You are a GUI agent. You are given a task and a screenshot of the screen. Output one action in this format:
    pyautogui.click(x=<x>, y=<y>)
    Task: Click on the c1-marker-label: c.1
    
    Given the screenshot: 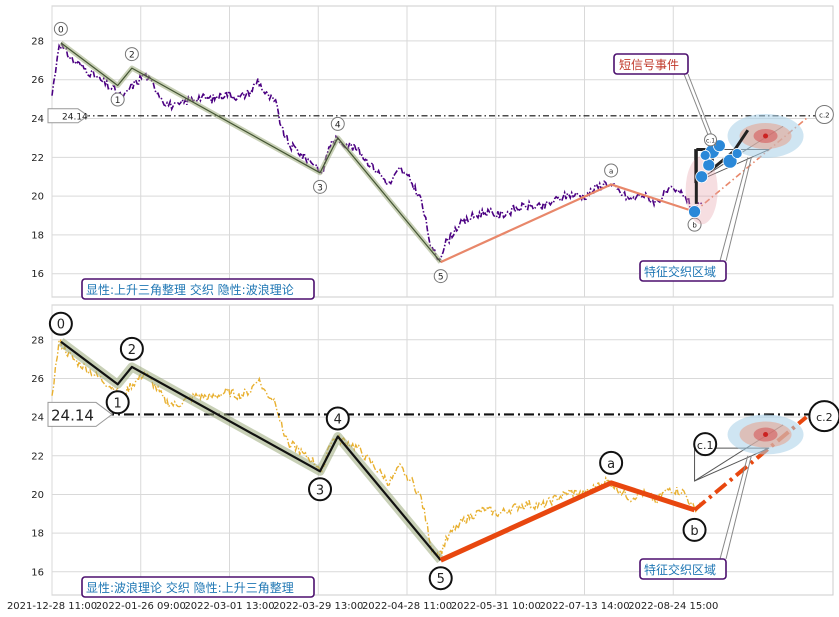 What is the action you would take?
    pyautogui.click(x=710, y=140)
    